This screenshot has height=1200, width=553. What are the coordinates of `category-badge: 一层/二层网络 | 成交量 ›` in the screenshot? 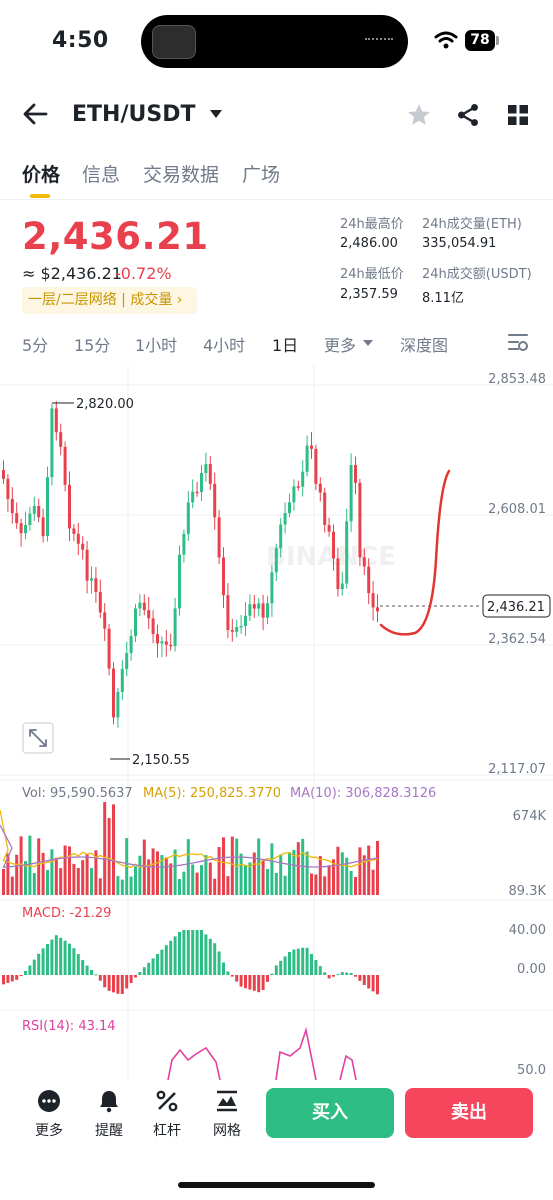 It's located at (109, 300).